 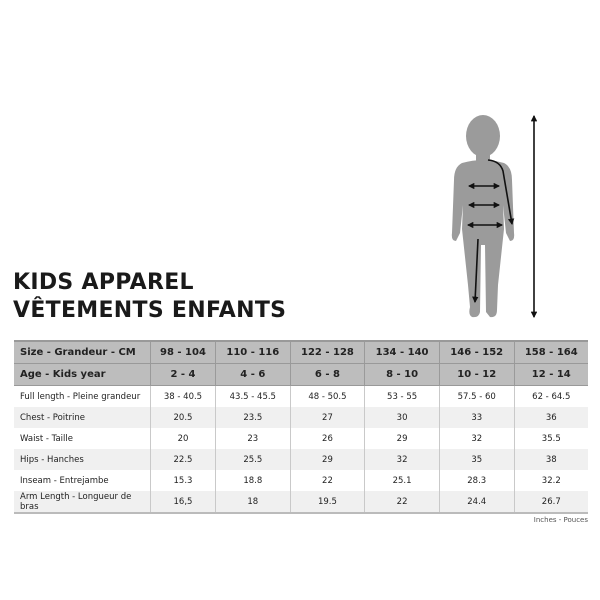 What do you see at coordinates (183, 417) in the screenshot?
I see `measurement-value: 20.5` at bounding box center [183, 417].